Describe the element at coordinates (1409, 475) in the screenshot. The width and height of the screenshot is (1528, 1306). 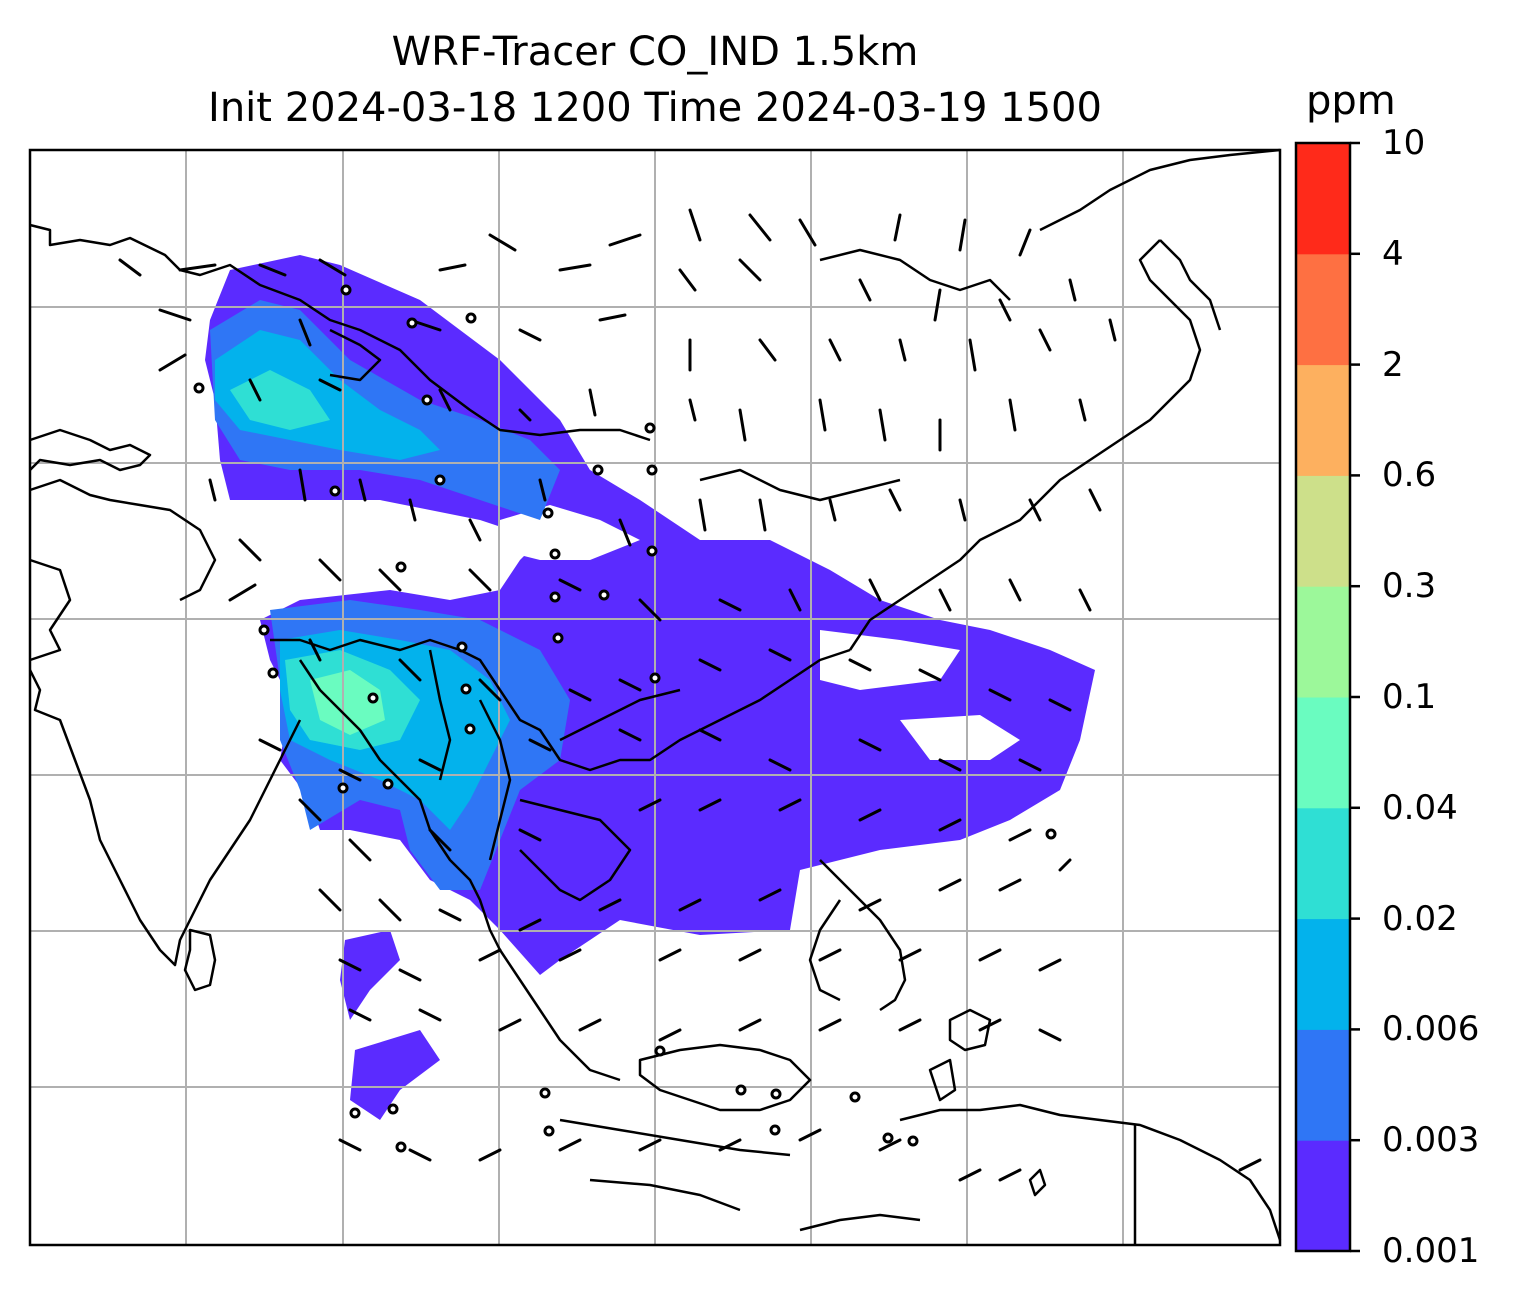
I see `colorbar-tick-label: 0.6` at that location.